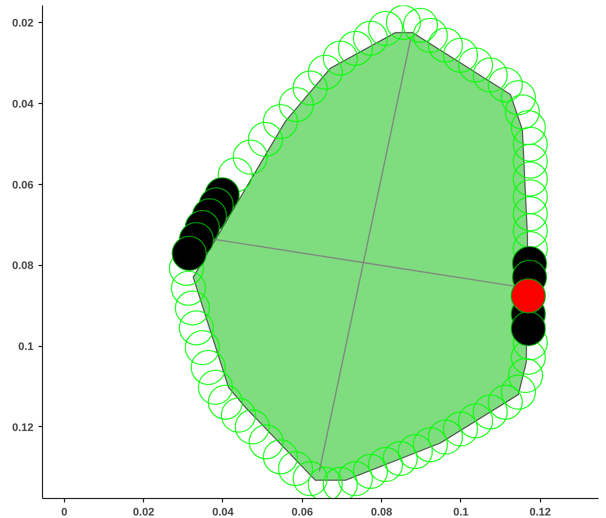 Image resolution: width=606 pixels, height=518 pixels. I want to click on x-tick-label: 0.12, so click(540, 512).